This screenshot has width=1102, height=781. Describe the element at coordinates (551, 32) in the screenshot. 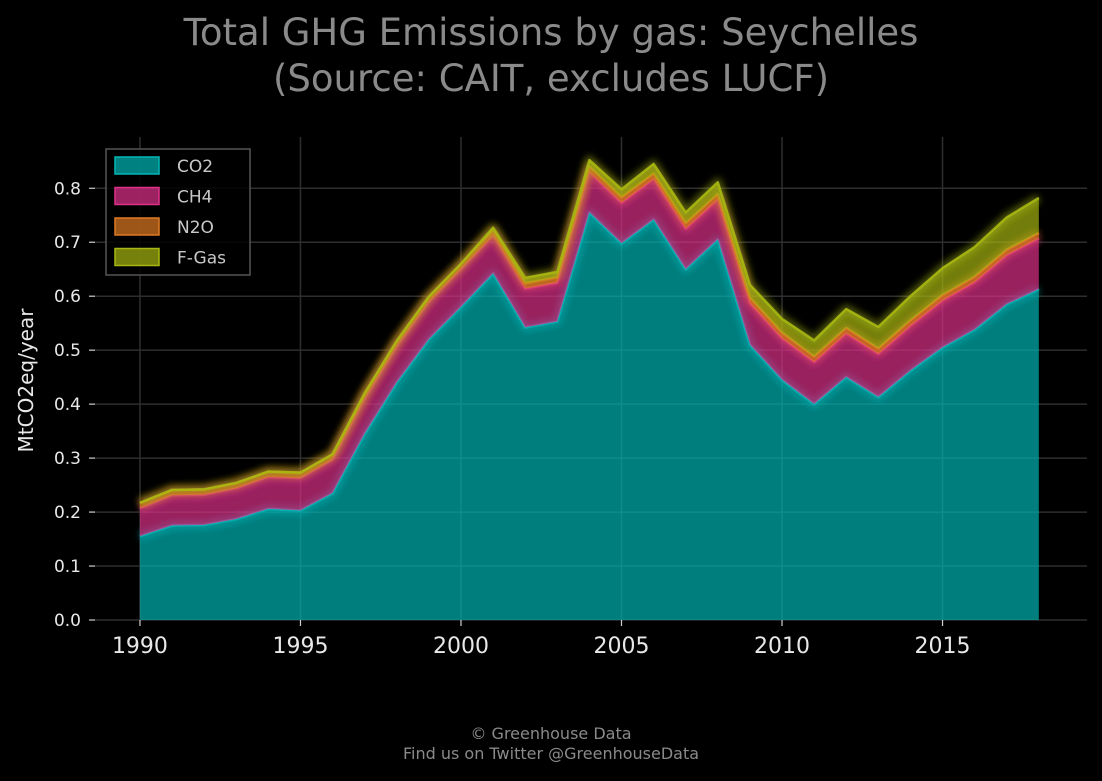

I see `chart-title-line-1: Total GHG Emissions by gas: Seychelles` at that location.